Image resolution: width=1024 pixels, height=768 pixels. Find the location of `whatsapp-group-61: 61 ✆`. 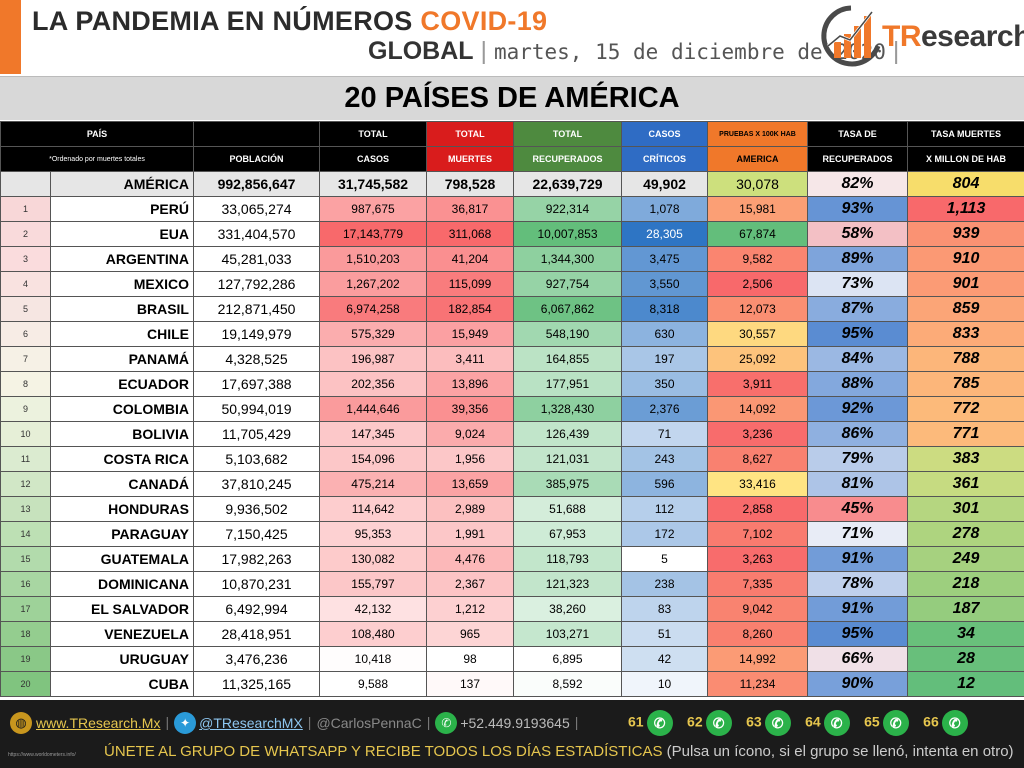

whatsapp-group-61: 61 ✆ is located at coordinates (652, 723).